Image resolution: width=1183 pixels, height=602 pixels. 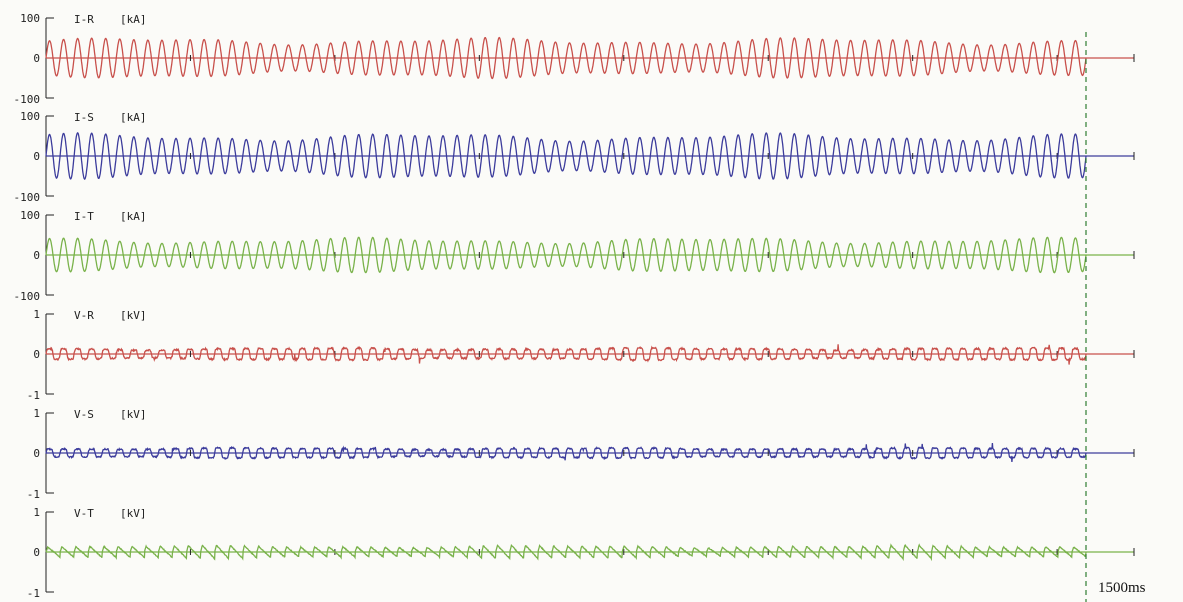 I want to click on channel-panel-i-s: 100 0 -100 I-S [kA], so click(x=574, y=157).